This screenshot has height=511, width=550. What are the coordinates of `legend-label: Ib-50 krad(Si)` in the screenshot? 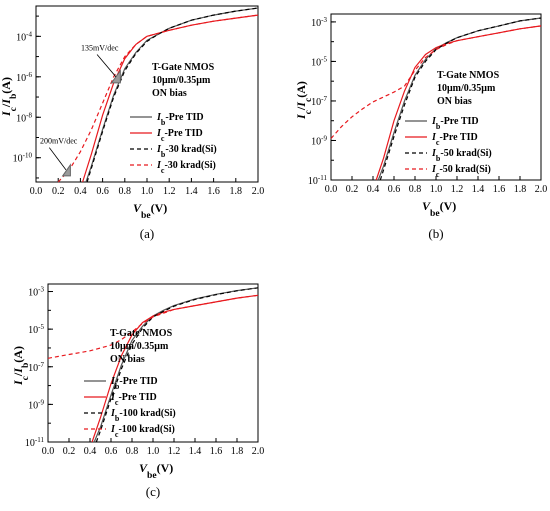 It's located at (461, 155).